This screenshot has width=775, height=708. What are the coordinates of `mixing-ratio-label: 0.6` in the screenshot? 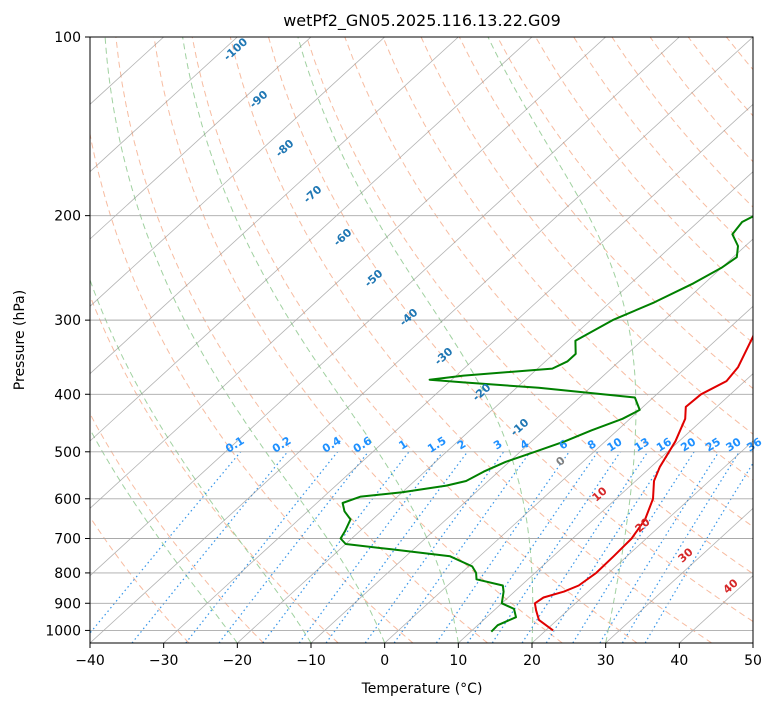 It's located at (363, 445).